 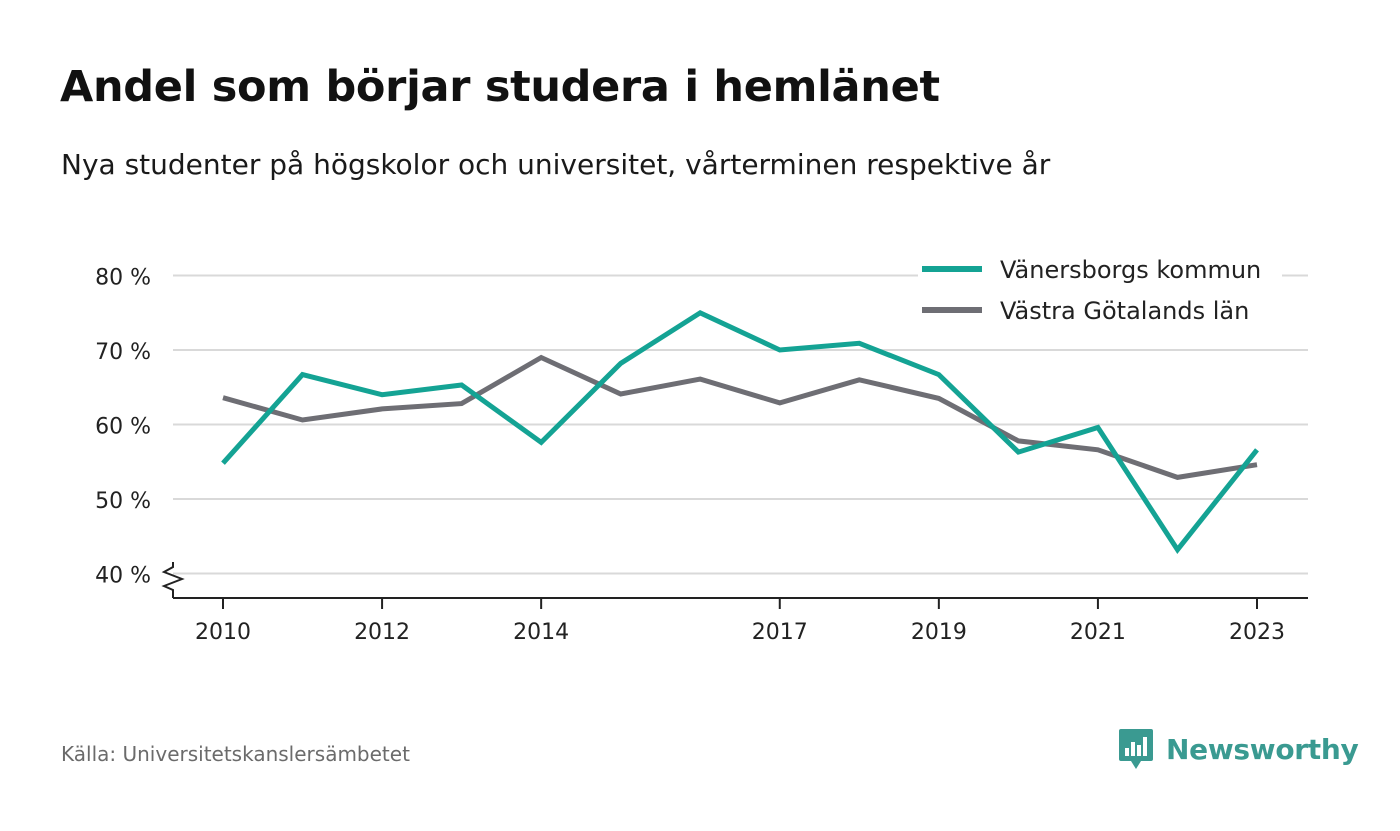 I want to click on x-tick-label: 2021, so click(x=1098, y=632).